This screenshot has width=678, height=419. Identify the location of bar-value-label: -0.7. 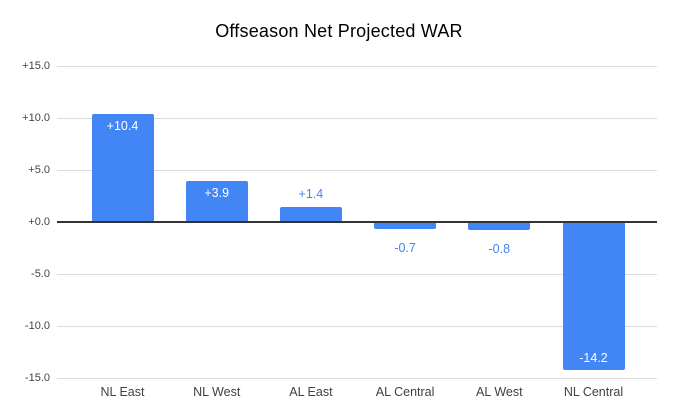
(405, 248).